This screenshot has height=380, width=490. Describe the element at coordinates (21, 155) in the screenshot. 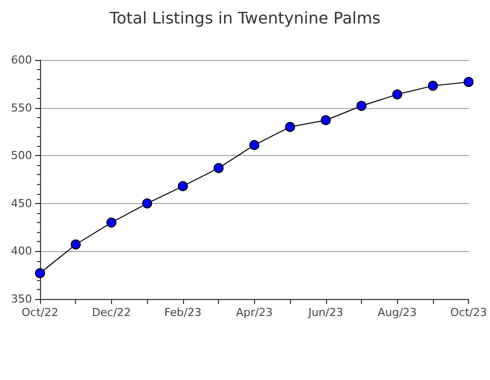

I see `y-tick-label: 500` at that location.